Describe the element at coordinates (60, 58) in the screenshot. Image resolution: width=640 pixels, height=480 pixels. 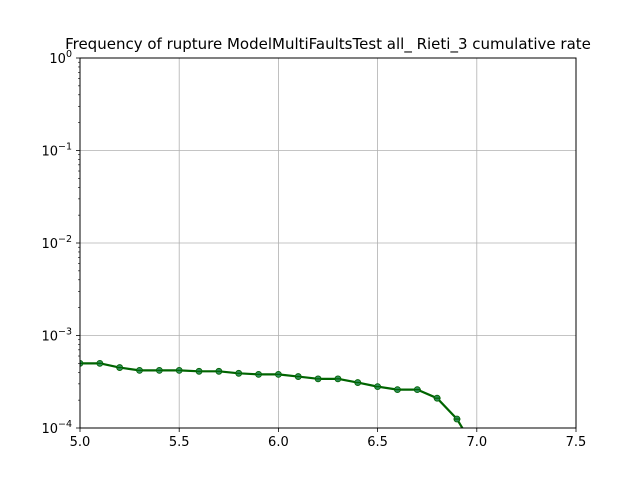
I see `y-tick-label: 10⁰` at that location.